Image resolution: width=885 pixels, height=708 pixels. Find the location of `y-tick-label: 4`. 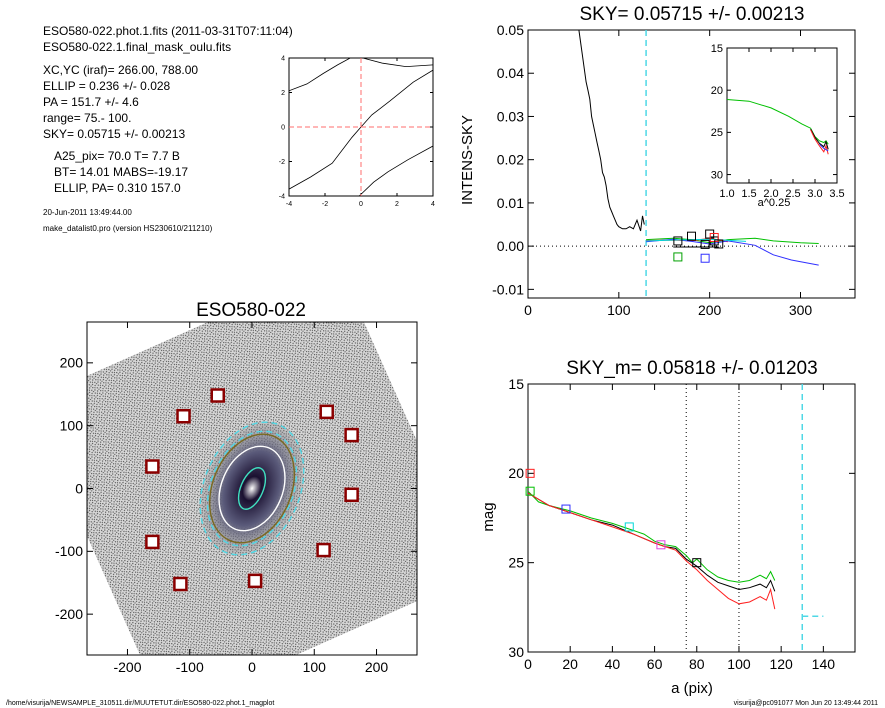

y-tick-label: 4 is located at coordinates (283, 58).